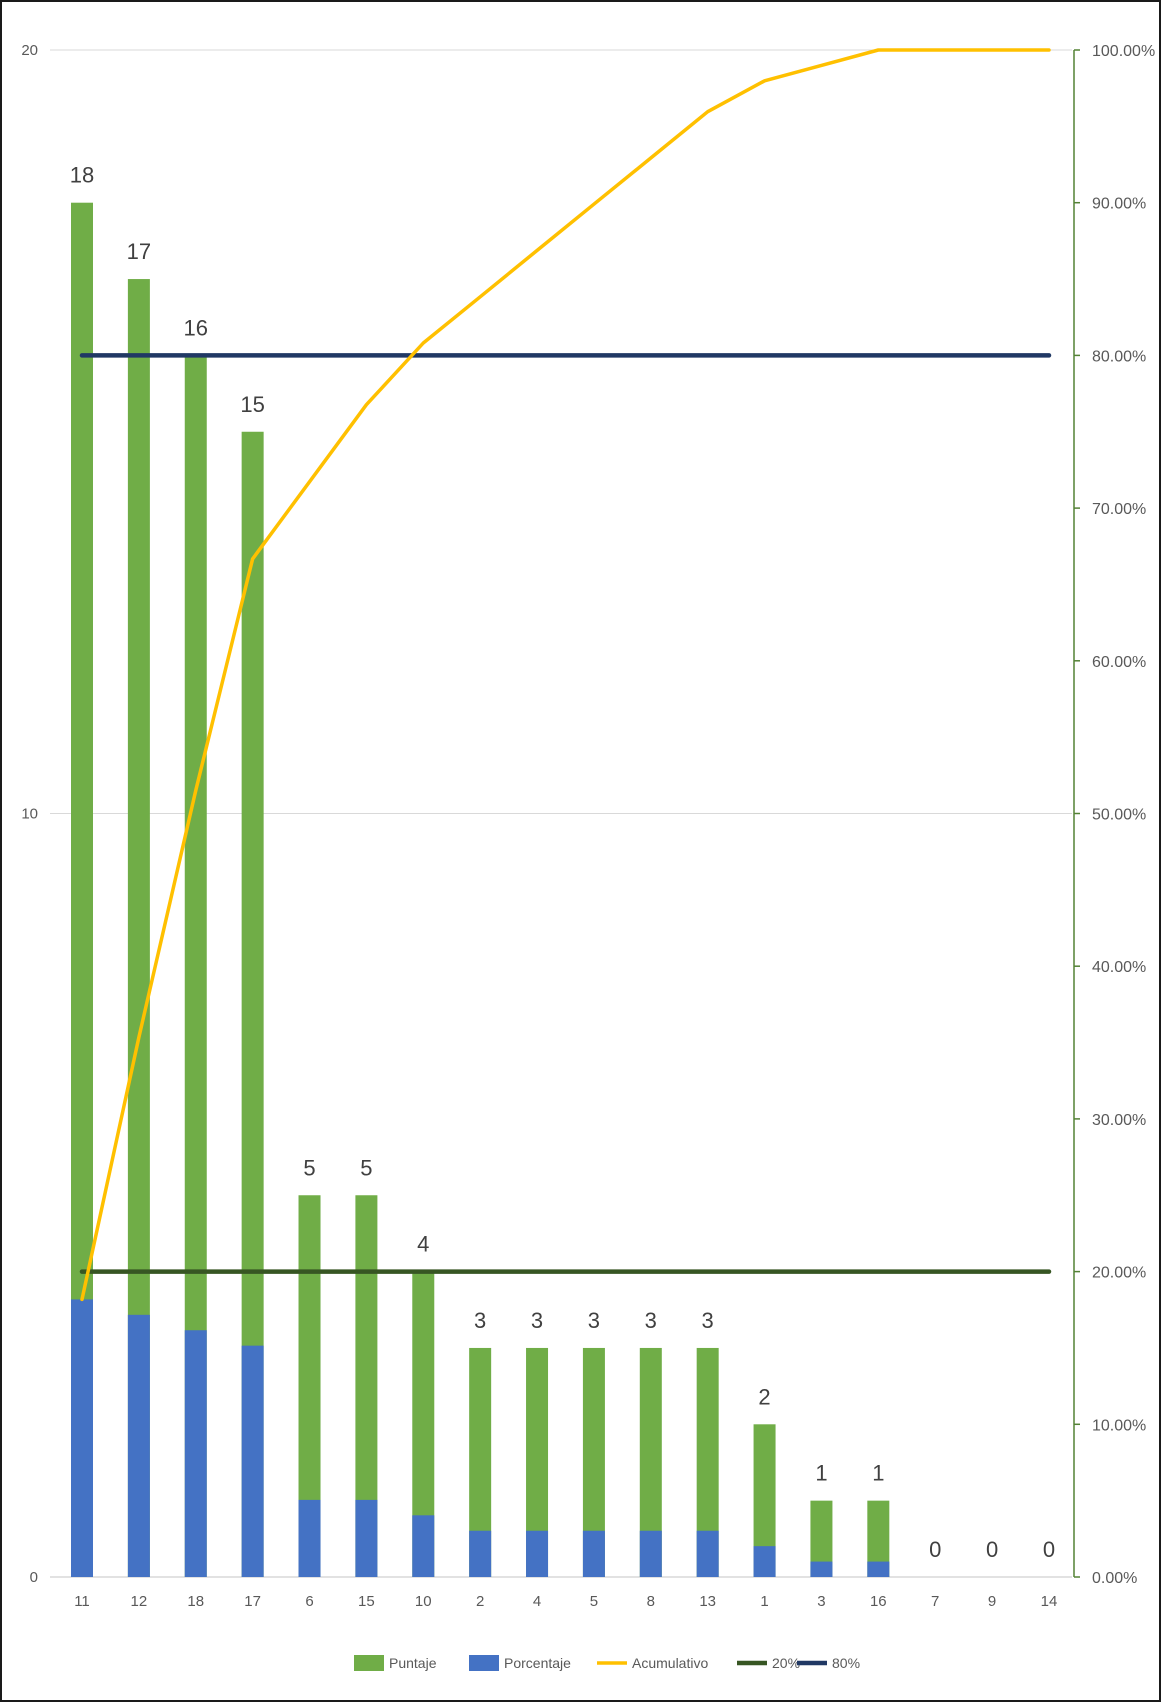 The height and width of the screenshot is (1705, 1161). Describe the element at coordinates (366, 1601) in the screenshot. I see `x-tick-label: 15` at that location.